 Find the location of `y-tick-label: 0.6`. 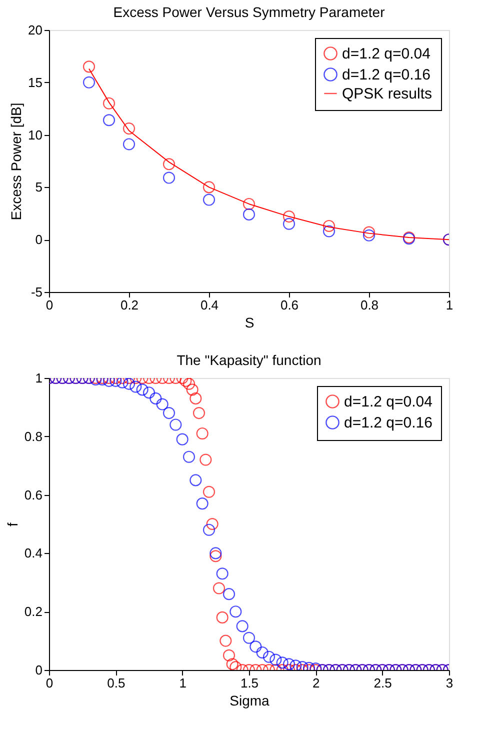

y-tick-label: 0.6 is located at coordinates (33, 494).